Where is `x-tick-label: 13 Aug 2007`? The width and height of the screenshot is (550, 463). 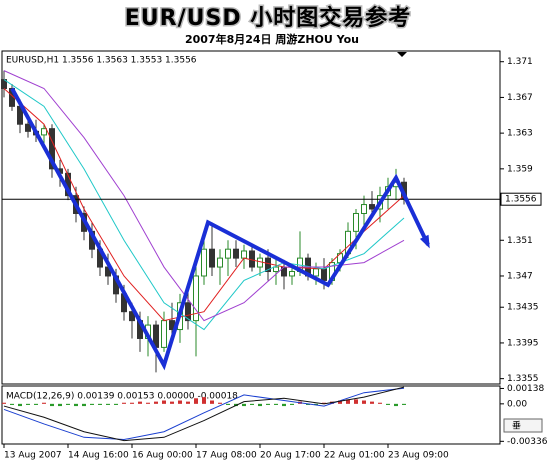 x-tick-label: 13 Aug 2007 is located at coordinates (33, 456).